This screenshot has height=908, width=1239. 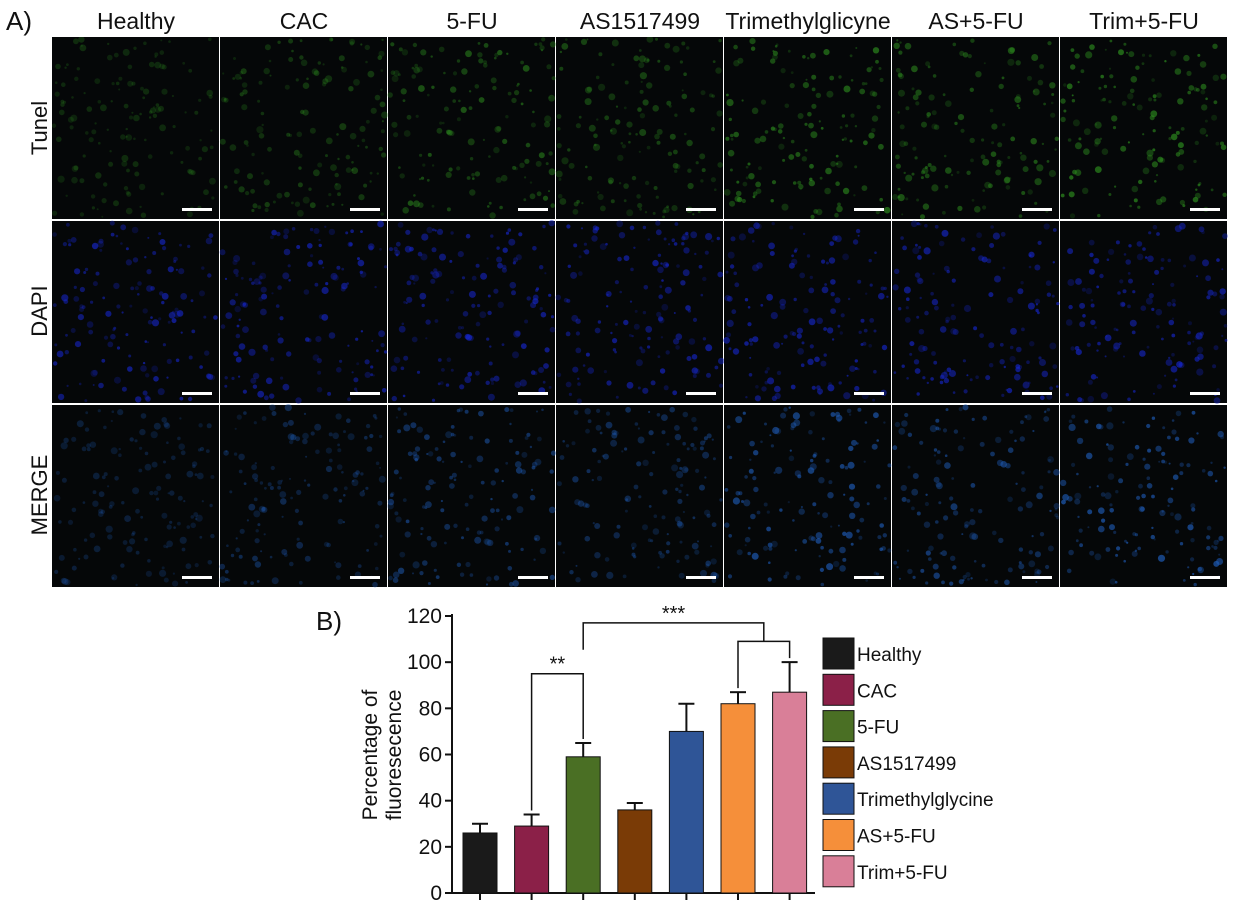 What do you see at coordinates (480, 863) in the screenshot?
I see `bar-healthy` at bounding box center [480, 863].